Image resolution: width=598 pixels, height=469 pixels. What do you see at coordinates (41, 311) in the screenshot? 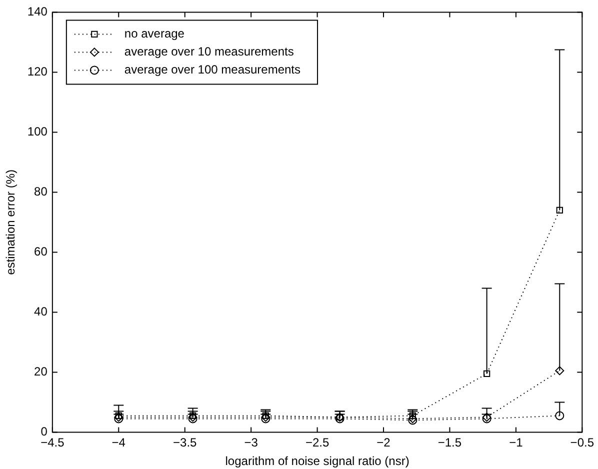
I see `y-tick-label: 40` at bounding box center [41, 311].